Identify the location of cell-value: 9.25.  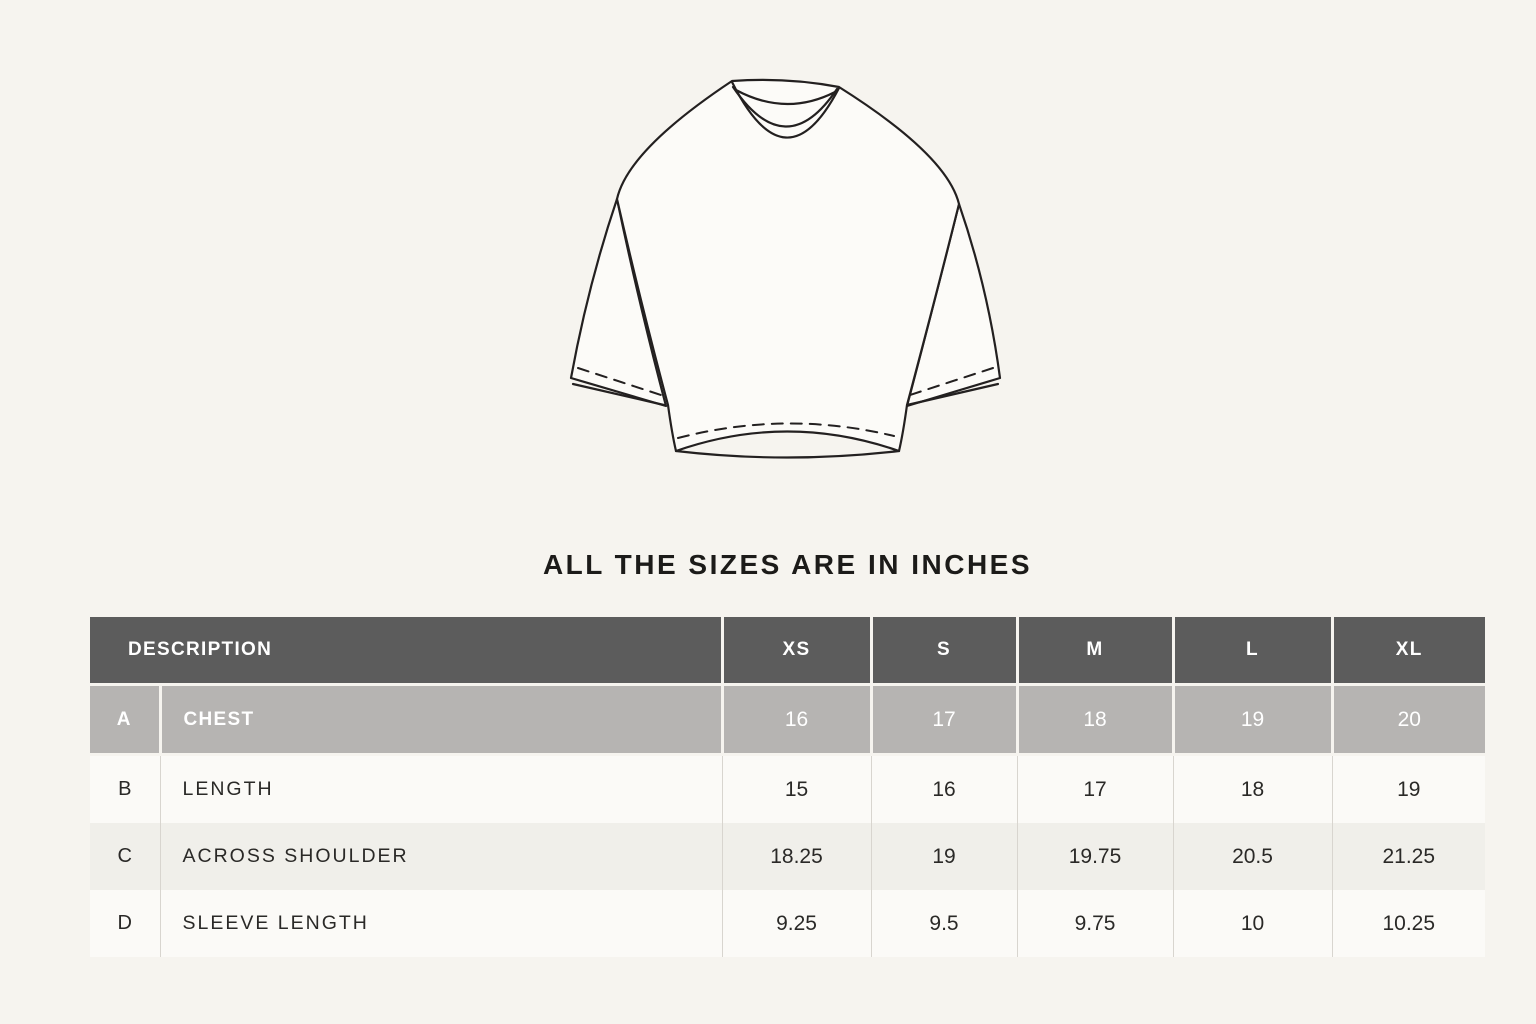
(797, 923).